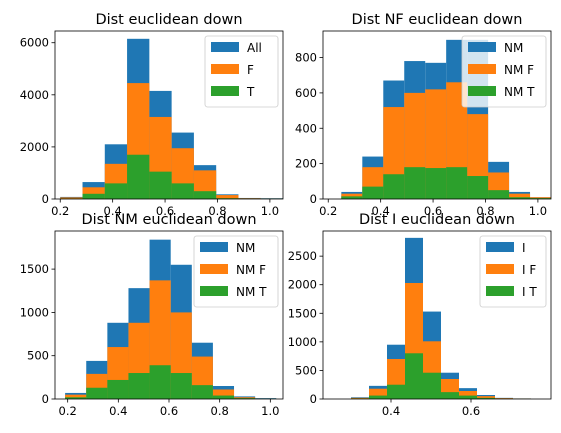 The width and height of the screenshot is (561, 433). What do you see at coordinates (306, 164) in the screenshot?
I see `y-tick-label: 200` at bounding box center [306, 164].